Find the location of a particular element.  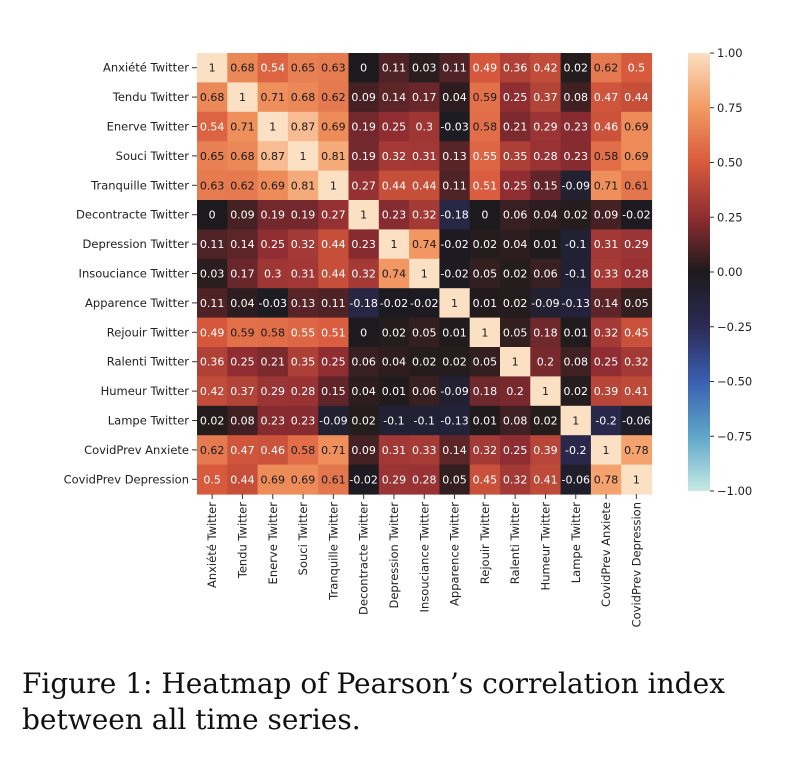

cell-value-label: 0.03 is located at coordinates (424, 68).